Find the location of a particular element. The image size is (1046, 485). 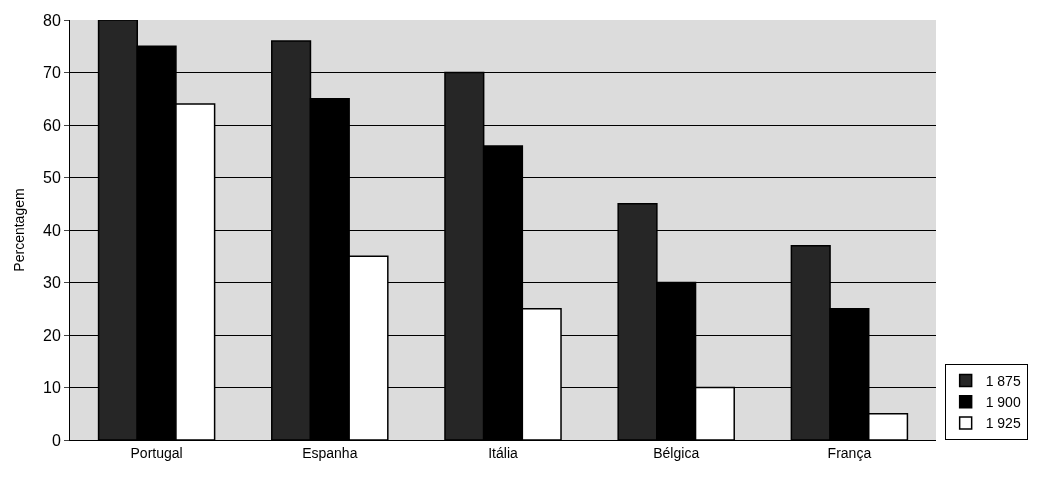

legend-label: 1 875 is located at coordinates (1003, 381).